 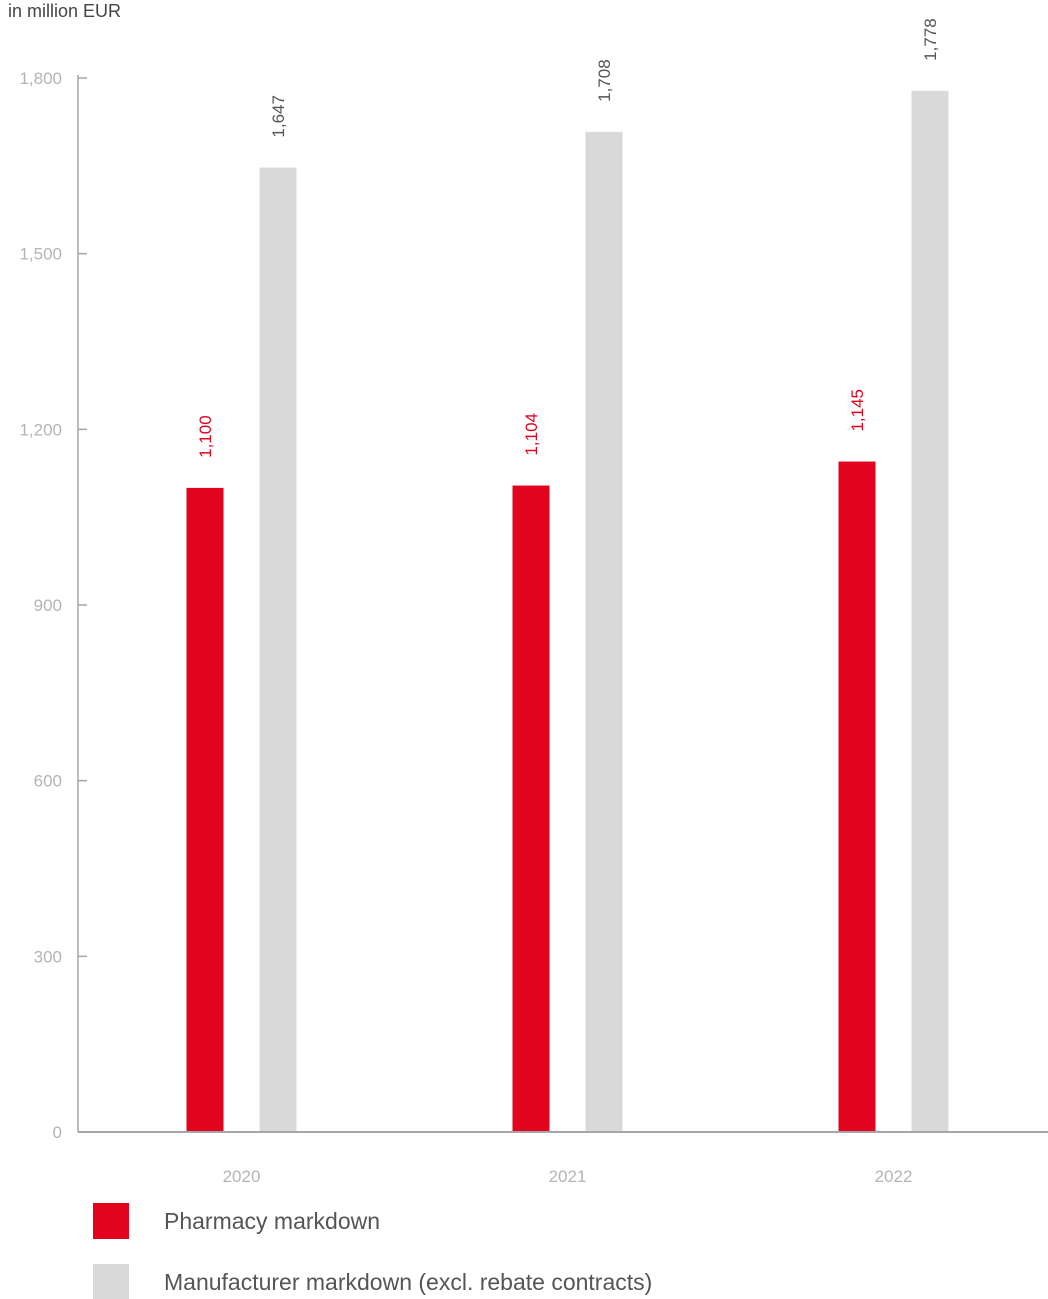 I want to click on y-axis: 0 300 600 900 1,200 1,500 1,800, so click(x=53, y=605).